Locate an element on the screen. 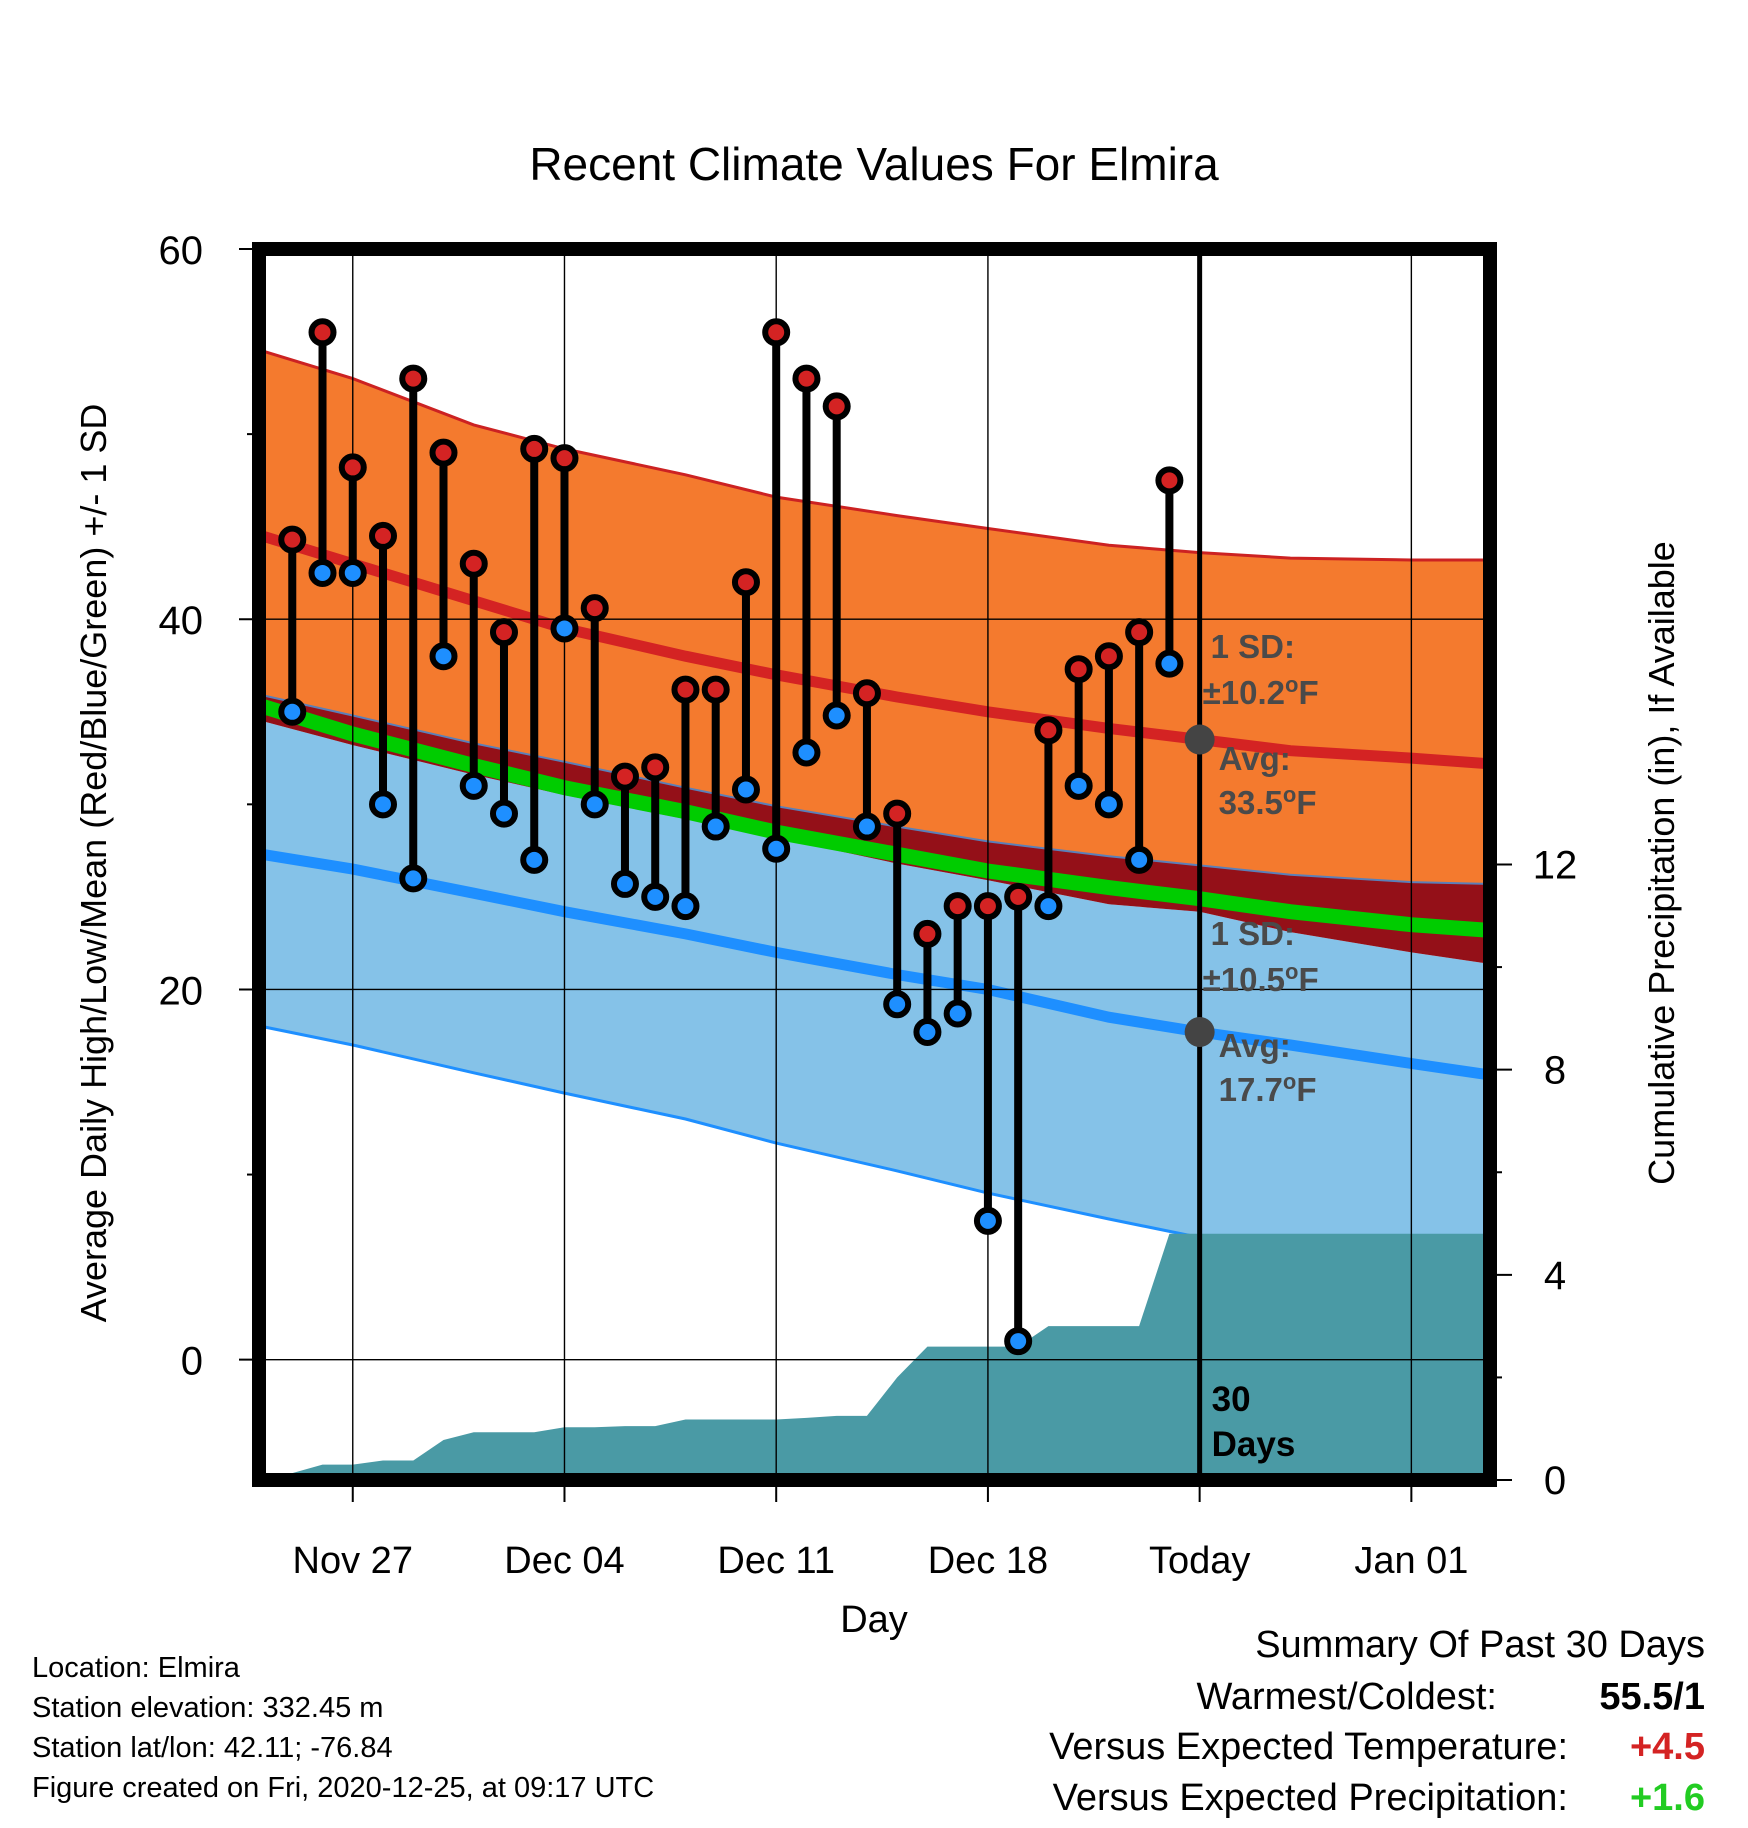  y2-tick-label: 8 is located at coordinates (1555, 1071).